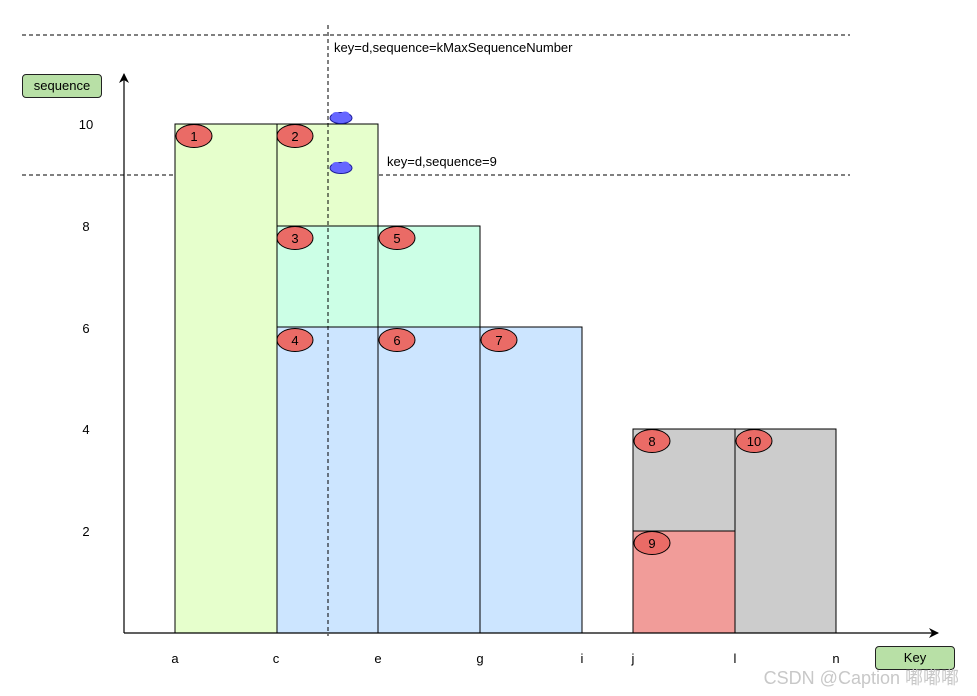 Image resolution: width=977 pixels, height=696 pixels. I want to click on region-badge: 6, so click(397, 340).